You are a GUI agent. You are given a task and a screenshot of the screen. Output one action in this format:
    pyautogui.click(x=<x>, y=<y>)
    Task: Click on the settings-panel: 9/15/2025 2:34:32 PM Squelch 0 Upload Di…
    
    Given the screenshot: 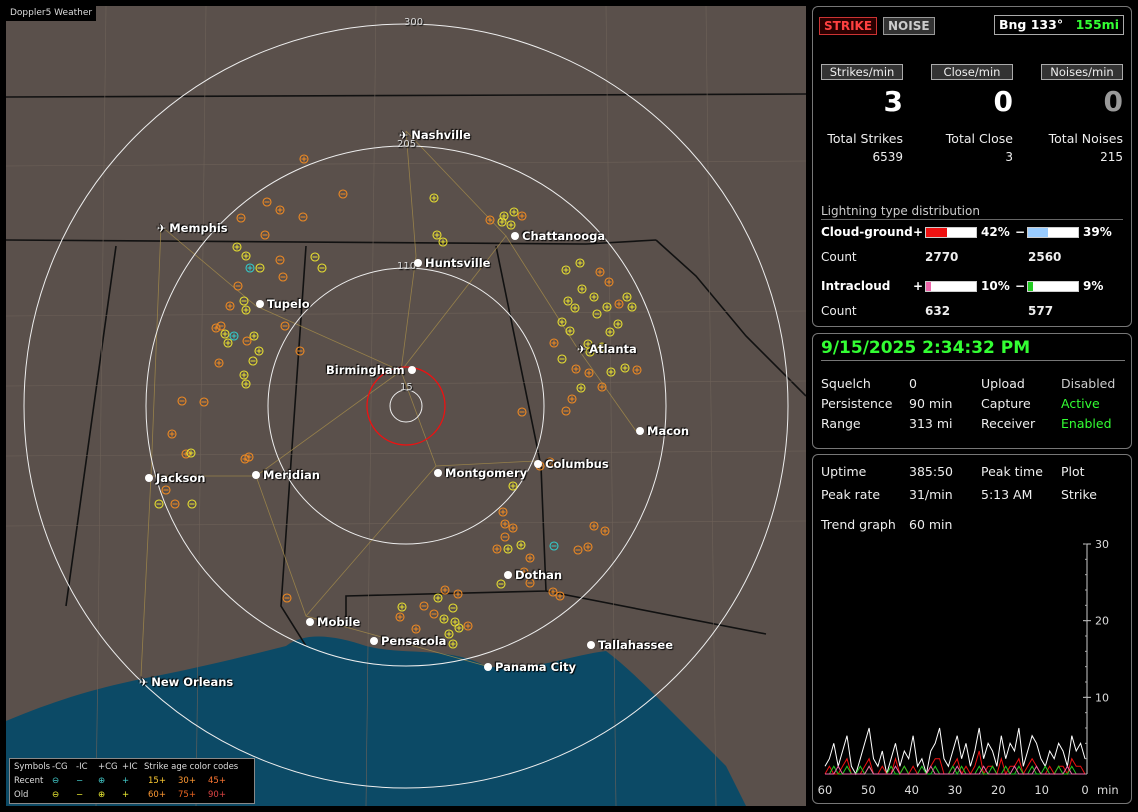 What is the action you would take?
    pyautogui.click(x=972, y=391)
    